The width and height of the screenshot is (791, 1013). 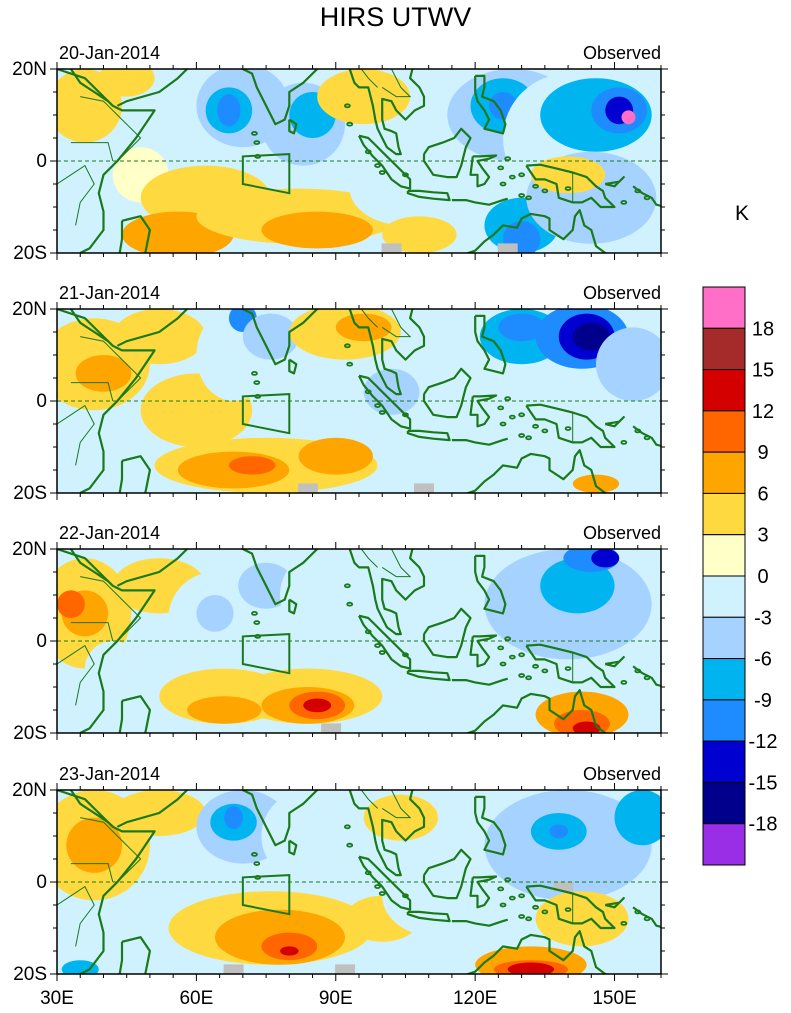 What do you see at coordinates (740, 576) in the screenshot?
I see `colorbar: 18 15 12 9 6 3 0 -3 -6 -9 -12 -15 -18` at bounding box center [740, 576].